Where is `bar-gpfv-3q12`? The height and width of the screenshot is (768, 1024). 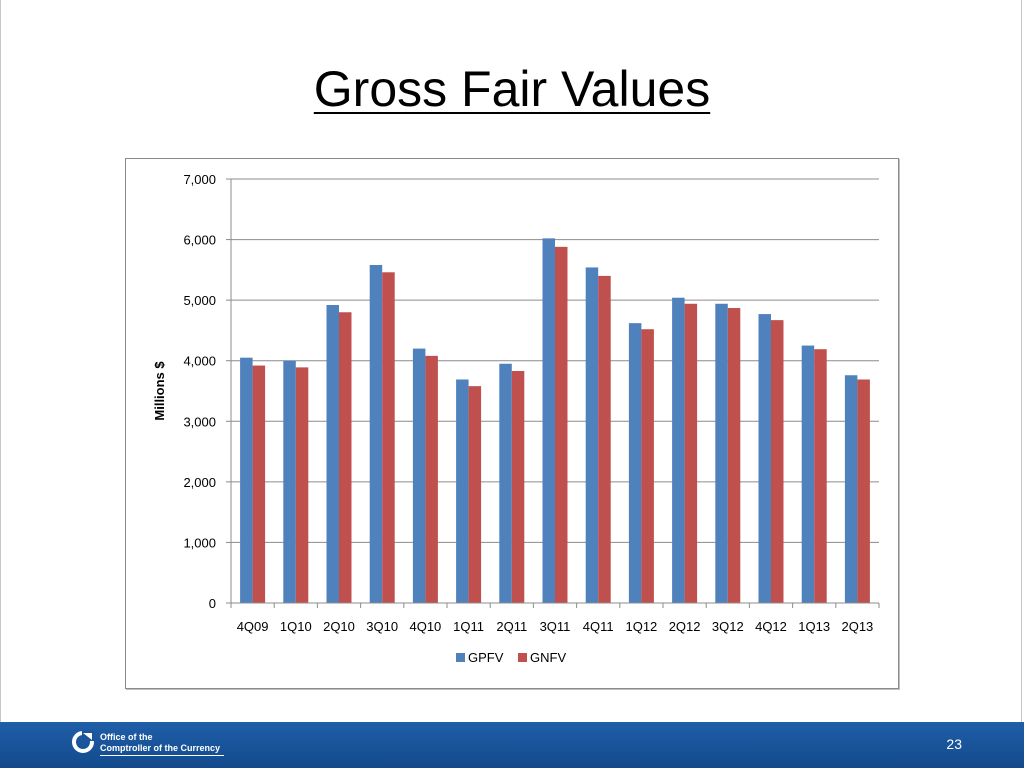
bar-gpfv-3q12 is located at coordinates (721, 453).